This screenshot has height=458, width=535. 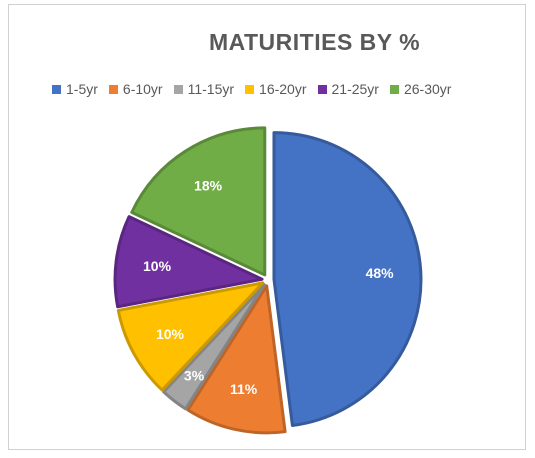 I want to click on legend-item: 6-10yr, so click(x=135, y=89).